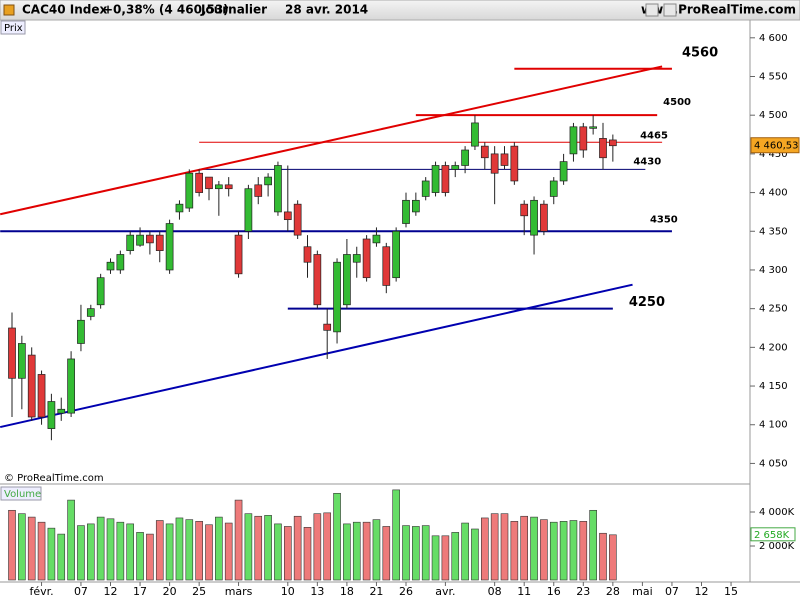 Image resolution: width=800 pixels, height=600 pixels. Describe the element at coordinates (9, 10) in the screenshot. I see `header-icon` at that location.